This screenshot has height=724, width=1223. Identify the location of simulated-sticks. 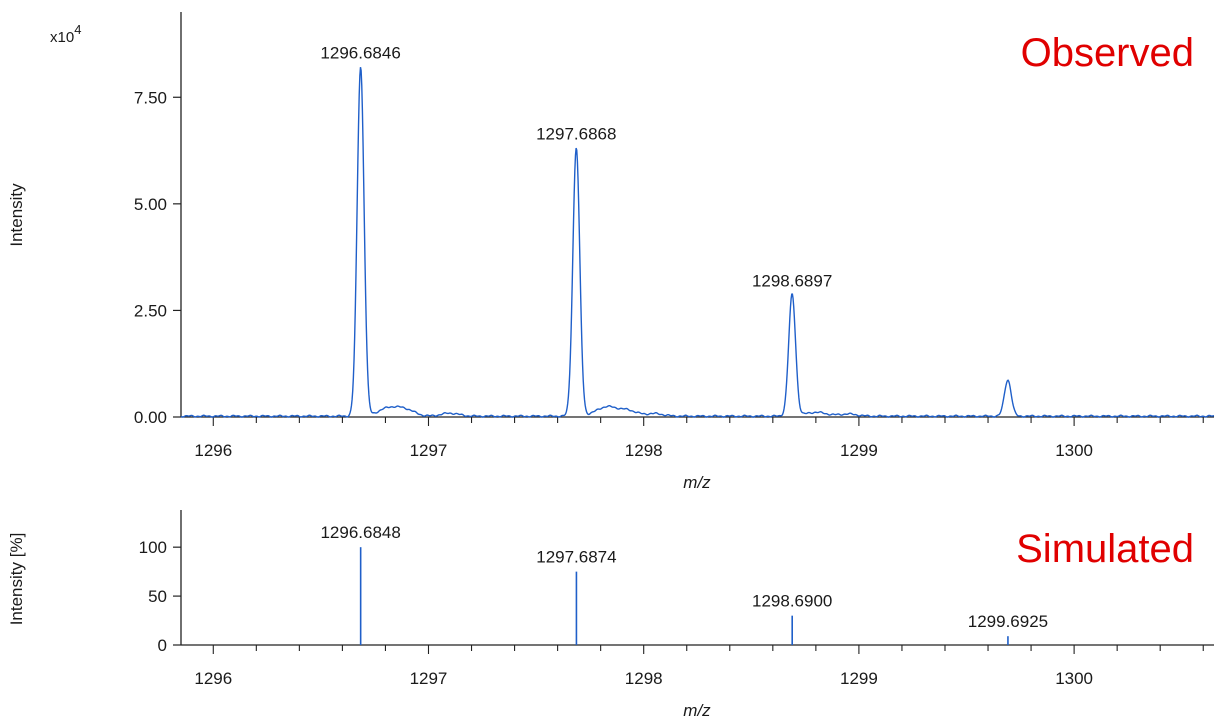
(684, 596).